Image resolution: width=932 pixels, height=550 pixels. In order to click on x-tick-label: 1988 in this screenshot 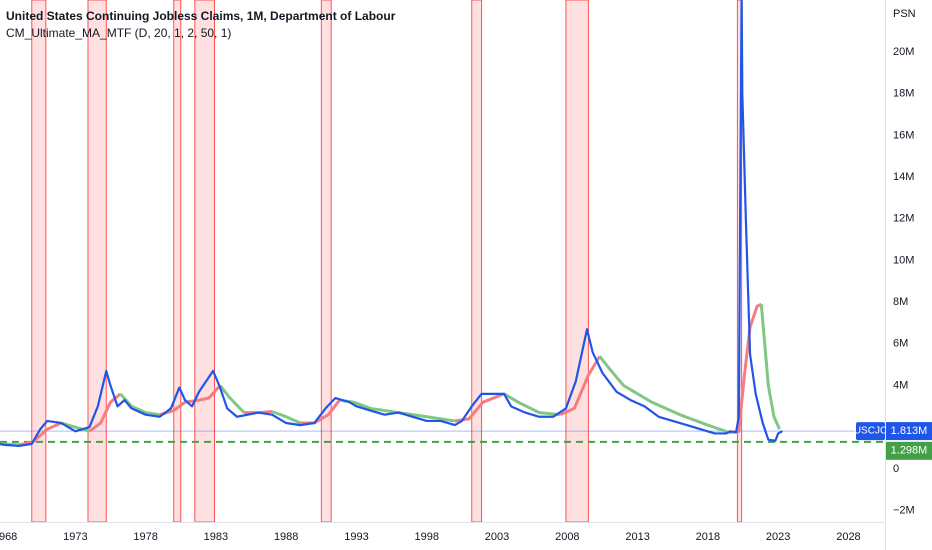, I will do `click(286, 537)`.